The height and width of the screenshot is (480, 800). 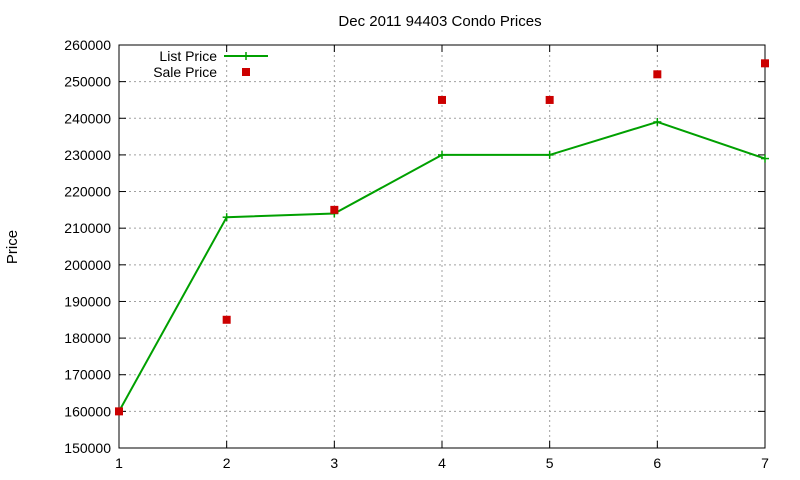 What do you see at coordinates (87, 448) in the screenshot?
I see `y-tick-label: 150000` at bounding box center [87, 448].